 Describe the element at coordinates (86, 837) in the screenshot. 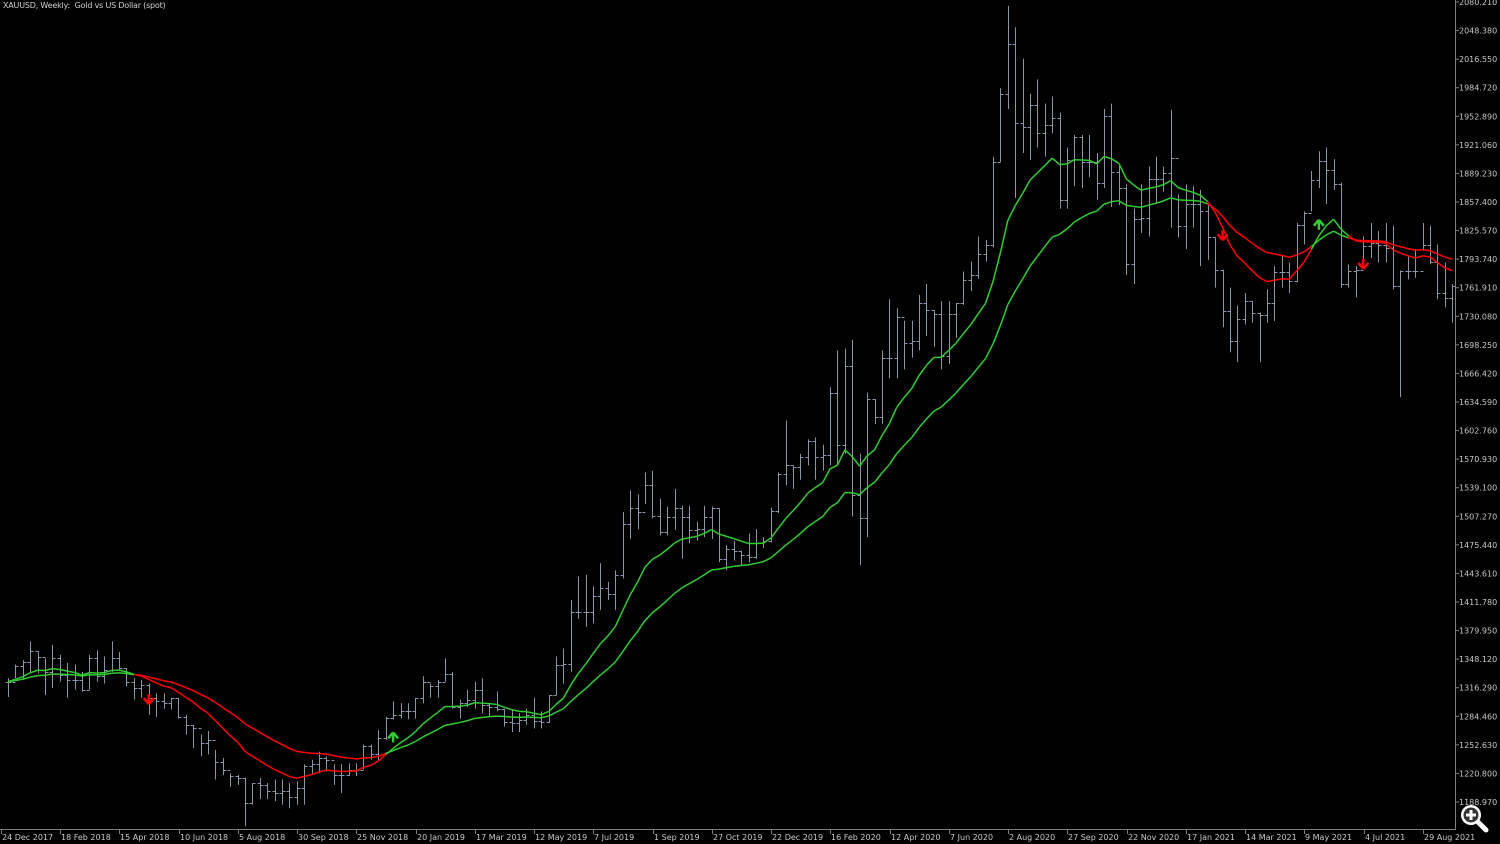

I see `time-tick-label: 18 Feb 2018` at that location.